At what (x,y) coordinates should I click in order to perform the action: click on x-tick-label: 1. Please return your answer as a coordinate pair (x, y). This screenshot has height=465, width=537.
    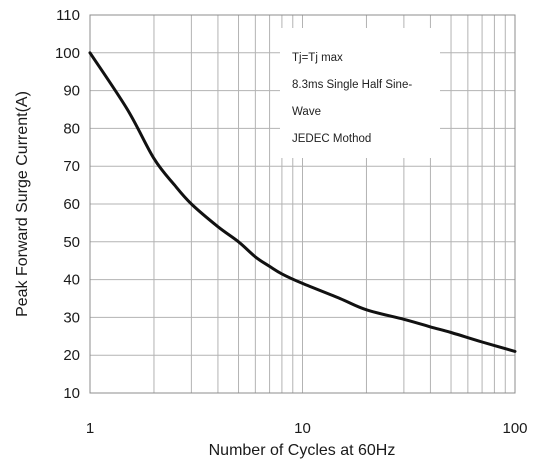
    Looking at the image, I should click on (90, 428).